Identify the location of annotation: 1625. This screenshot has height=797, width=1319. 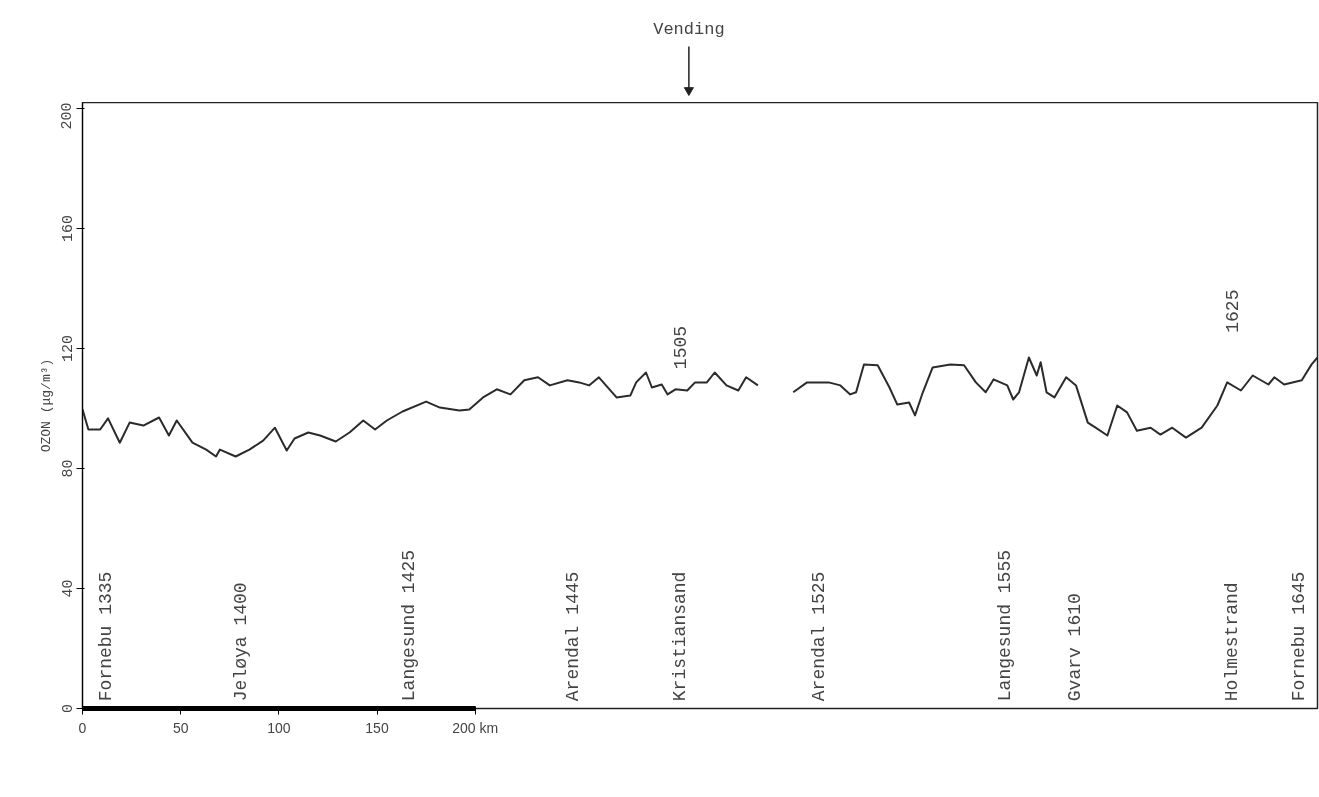
(1233, 311).